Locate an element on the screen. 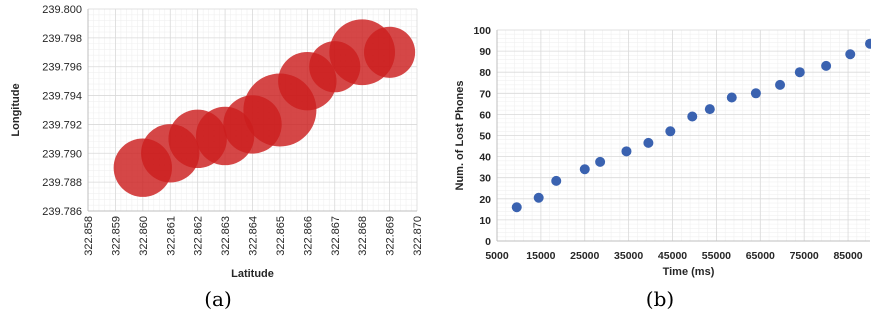  chart-b-x-axis-label: Time (ms) is located at coordinates (689, 272).